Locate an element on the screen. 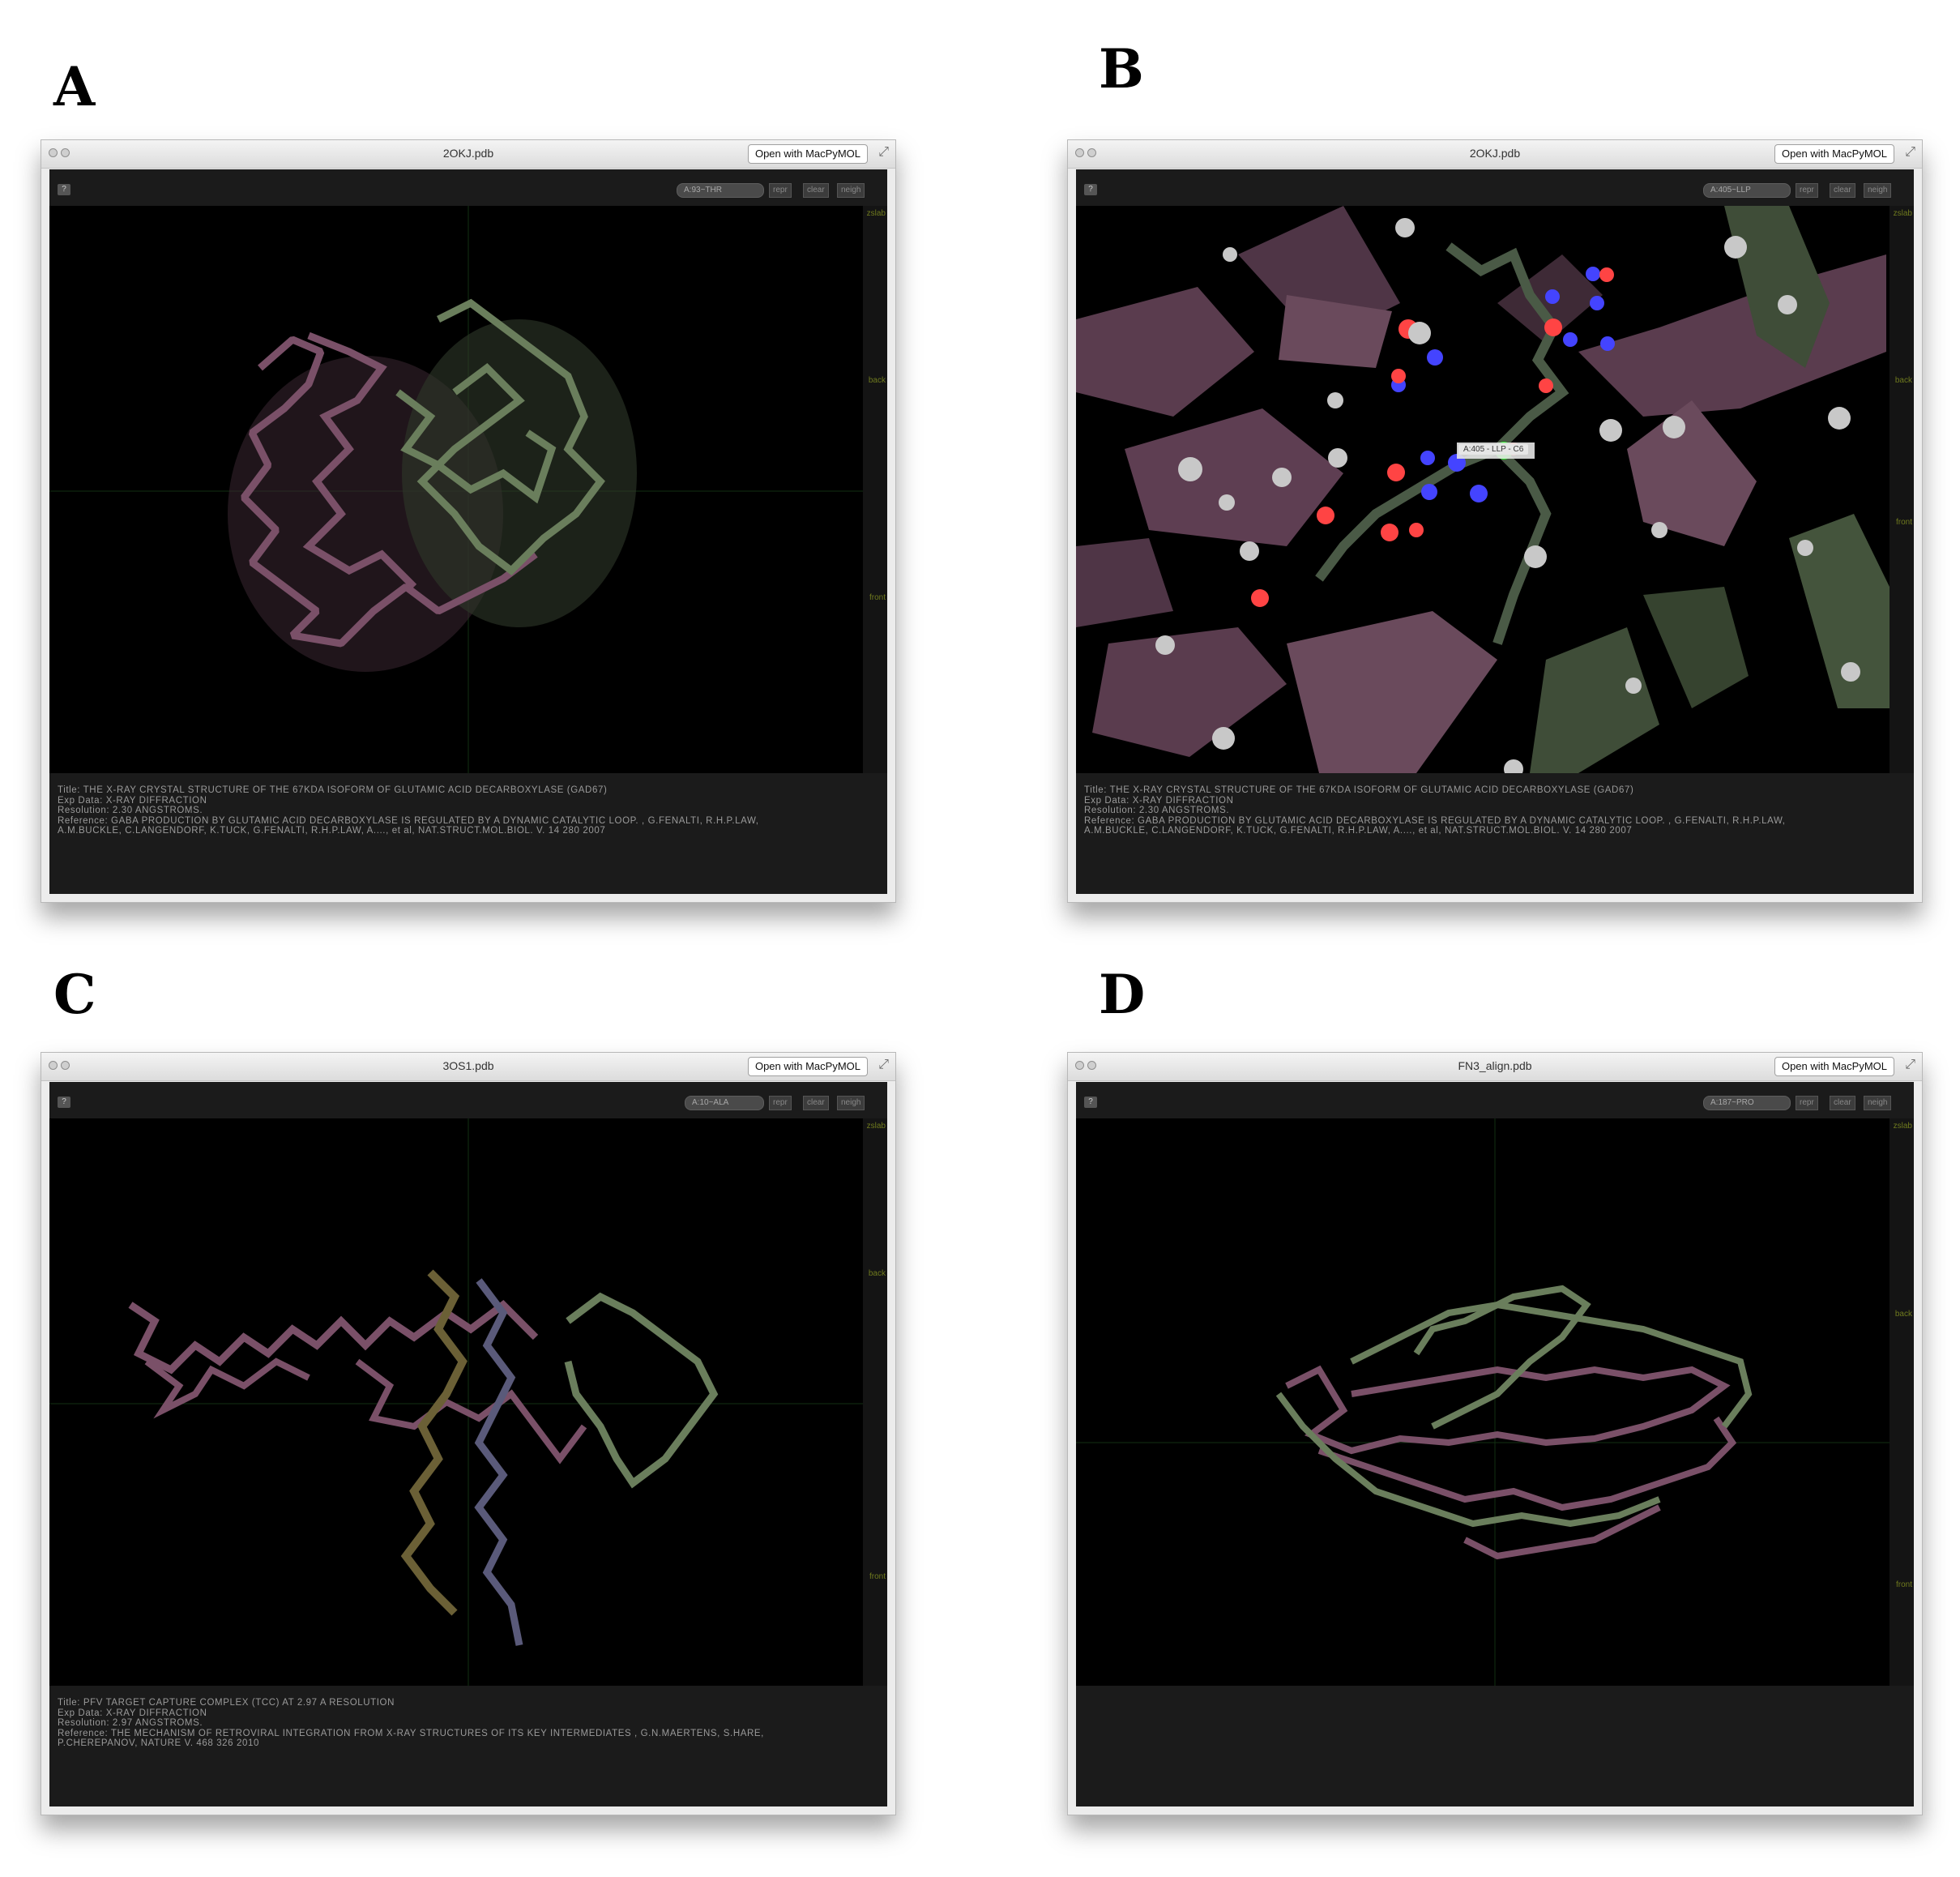  info-resolution: Resolution: 2.97 ANGSTROMS. is located at coordinates (130, 1723).